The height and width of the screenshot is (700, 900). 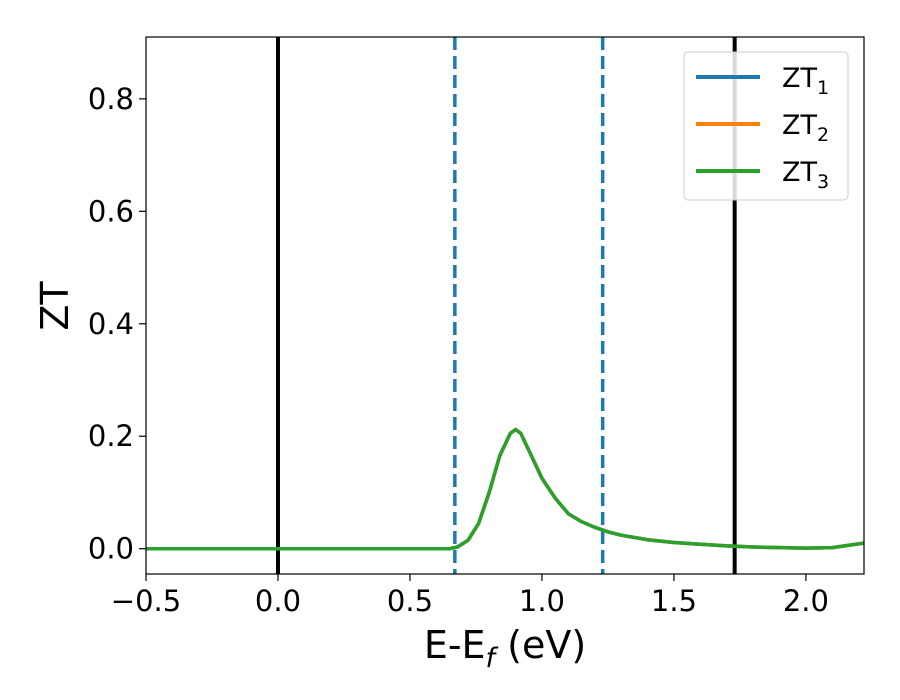 What do you see at coordinates (111, 211) in the screenshot?
I see `y-tick-label: 0.6` at bounding box center [111, 211].